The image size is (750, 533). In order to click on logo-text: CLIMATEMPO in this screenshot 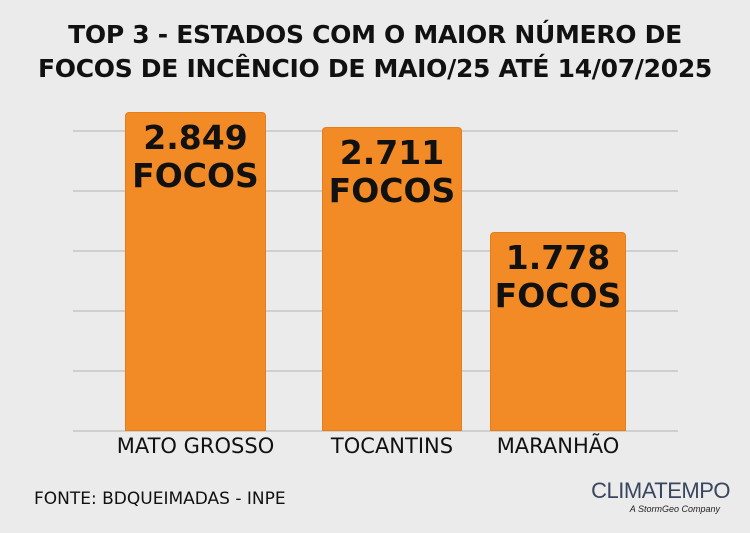, I will do `click(660, 490)`.